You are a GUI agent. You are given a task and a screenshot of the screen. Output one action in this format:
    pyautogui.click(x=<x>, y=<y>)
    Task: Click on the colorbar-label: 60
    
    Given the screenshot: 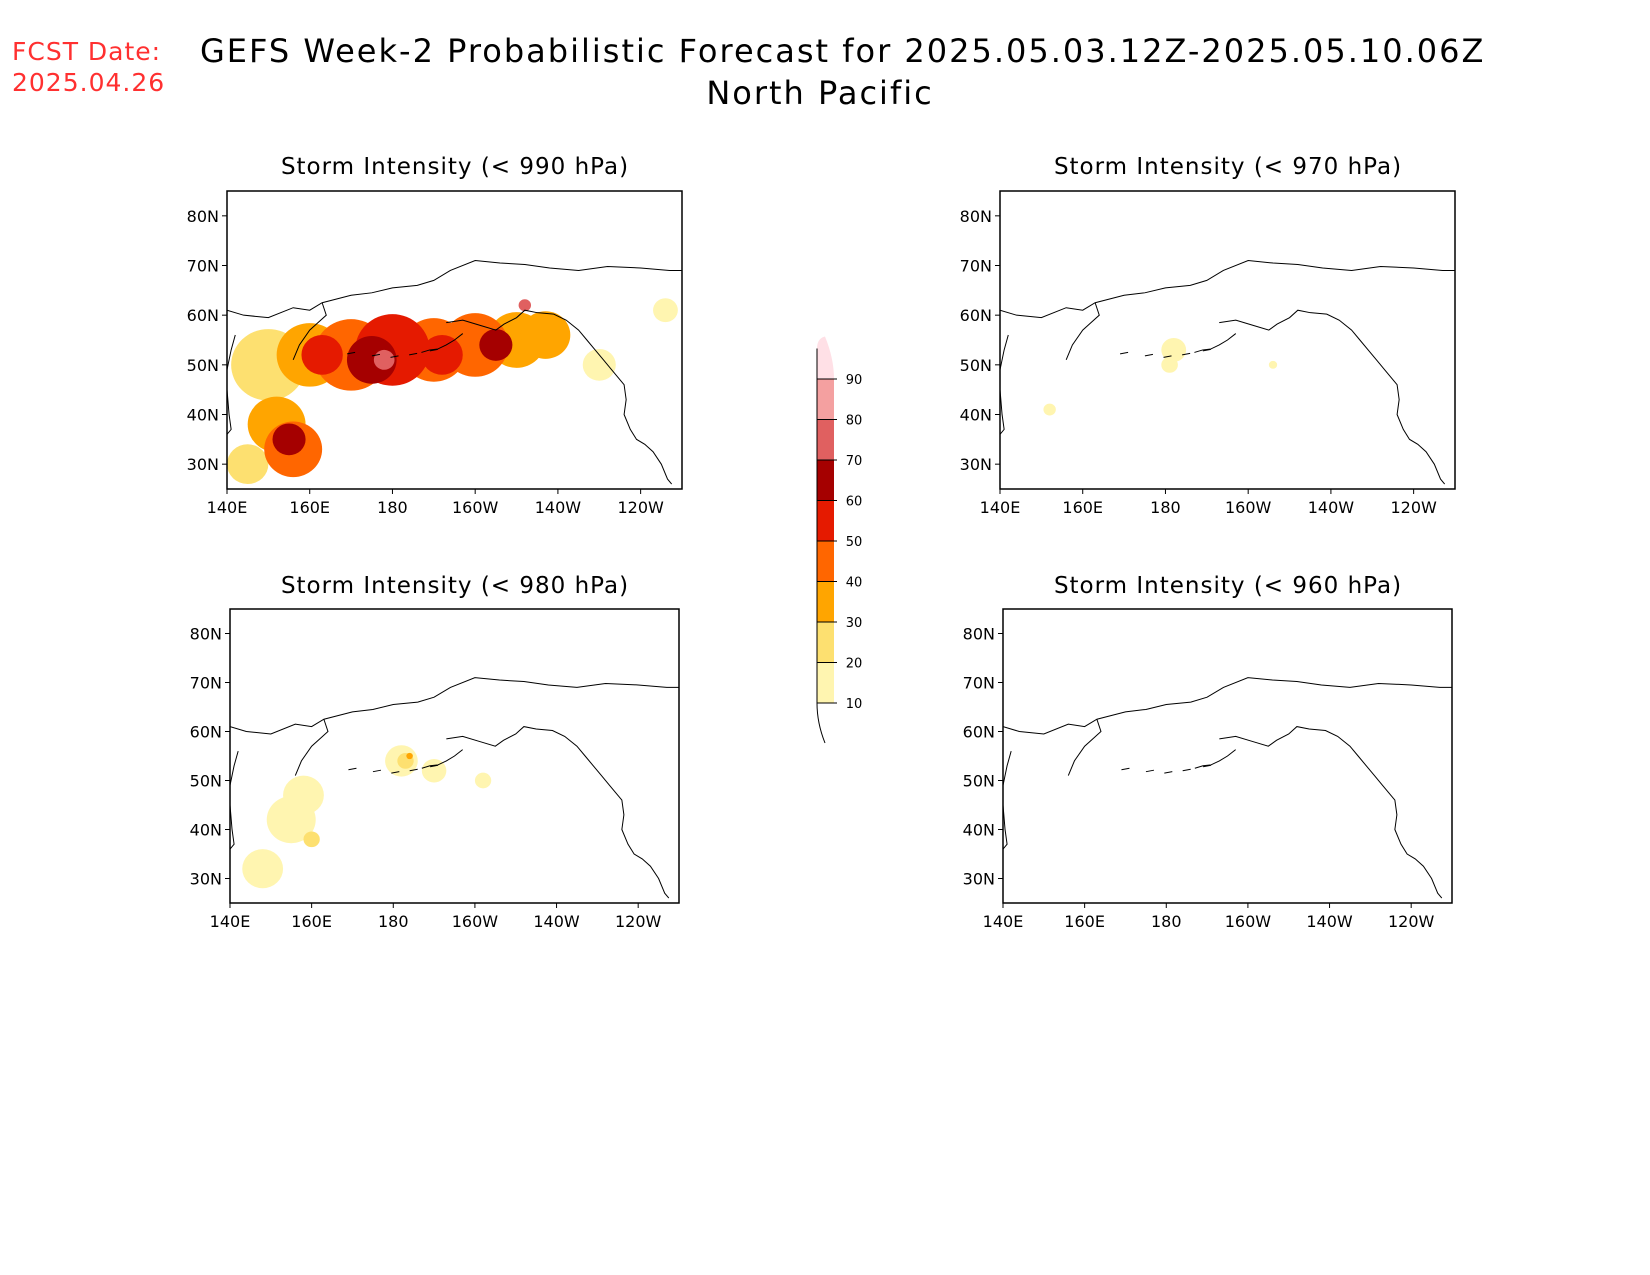 What is the action you would take?
    pyautogui.click(x=854, y=502)
    